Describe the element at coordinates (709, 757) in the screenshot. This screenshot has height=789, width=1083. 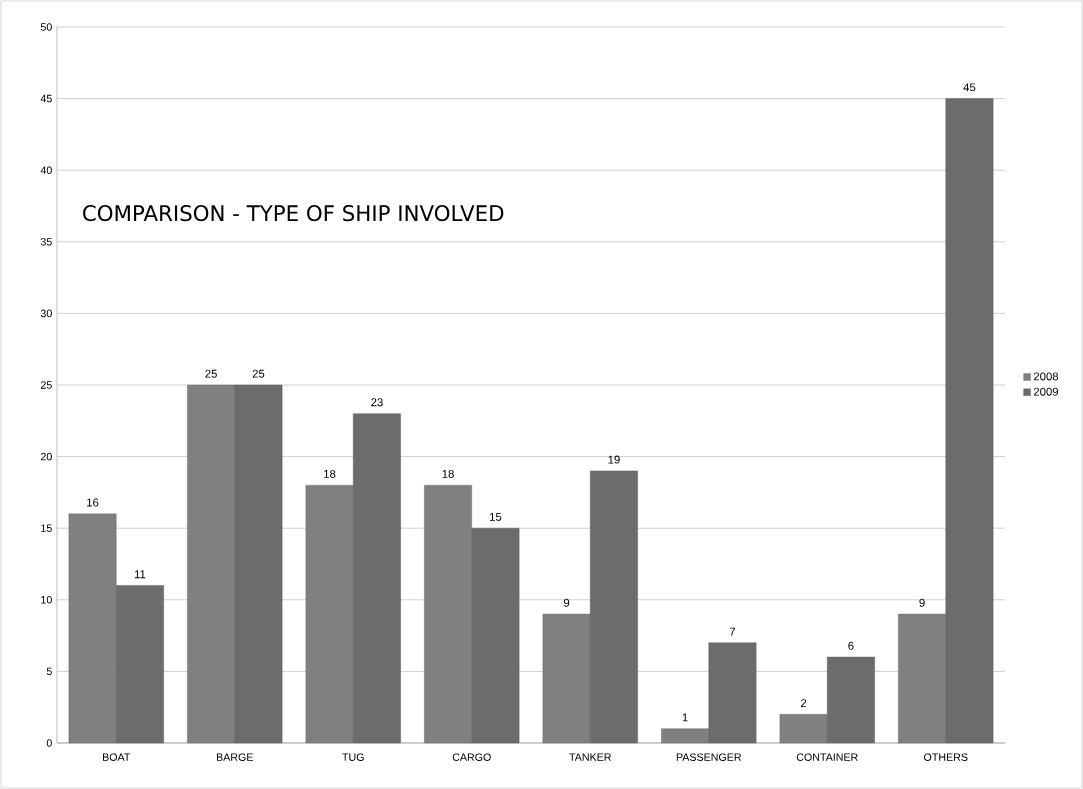
I see `x-tick-label: PASSENGER` at that location.